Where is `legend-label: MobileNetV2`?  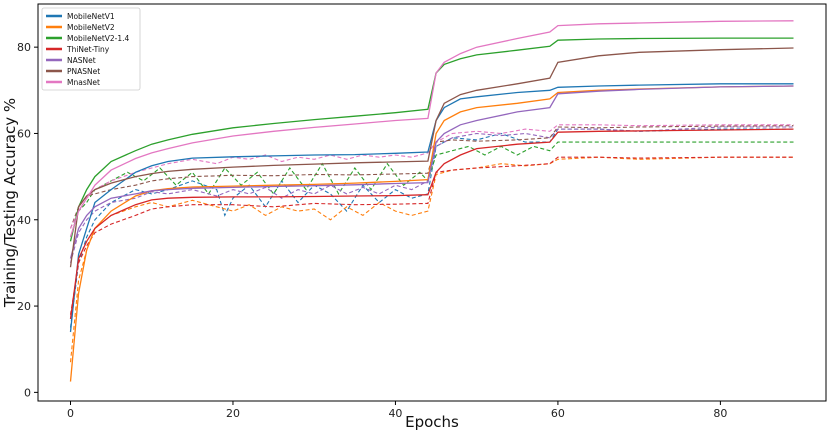 legend-label: MobileNetV2 is located at coordinates (91, 27).